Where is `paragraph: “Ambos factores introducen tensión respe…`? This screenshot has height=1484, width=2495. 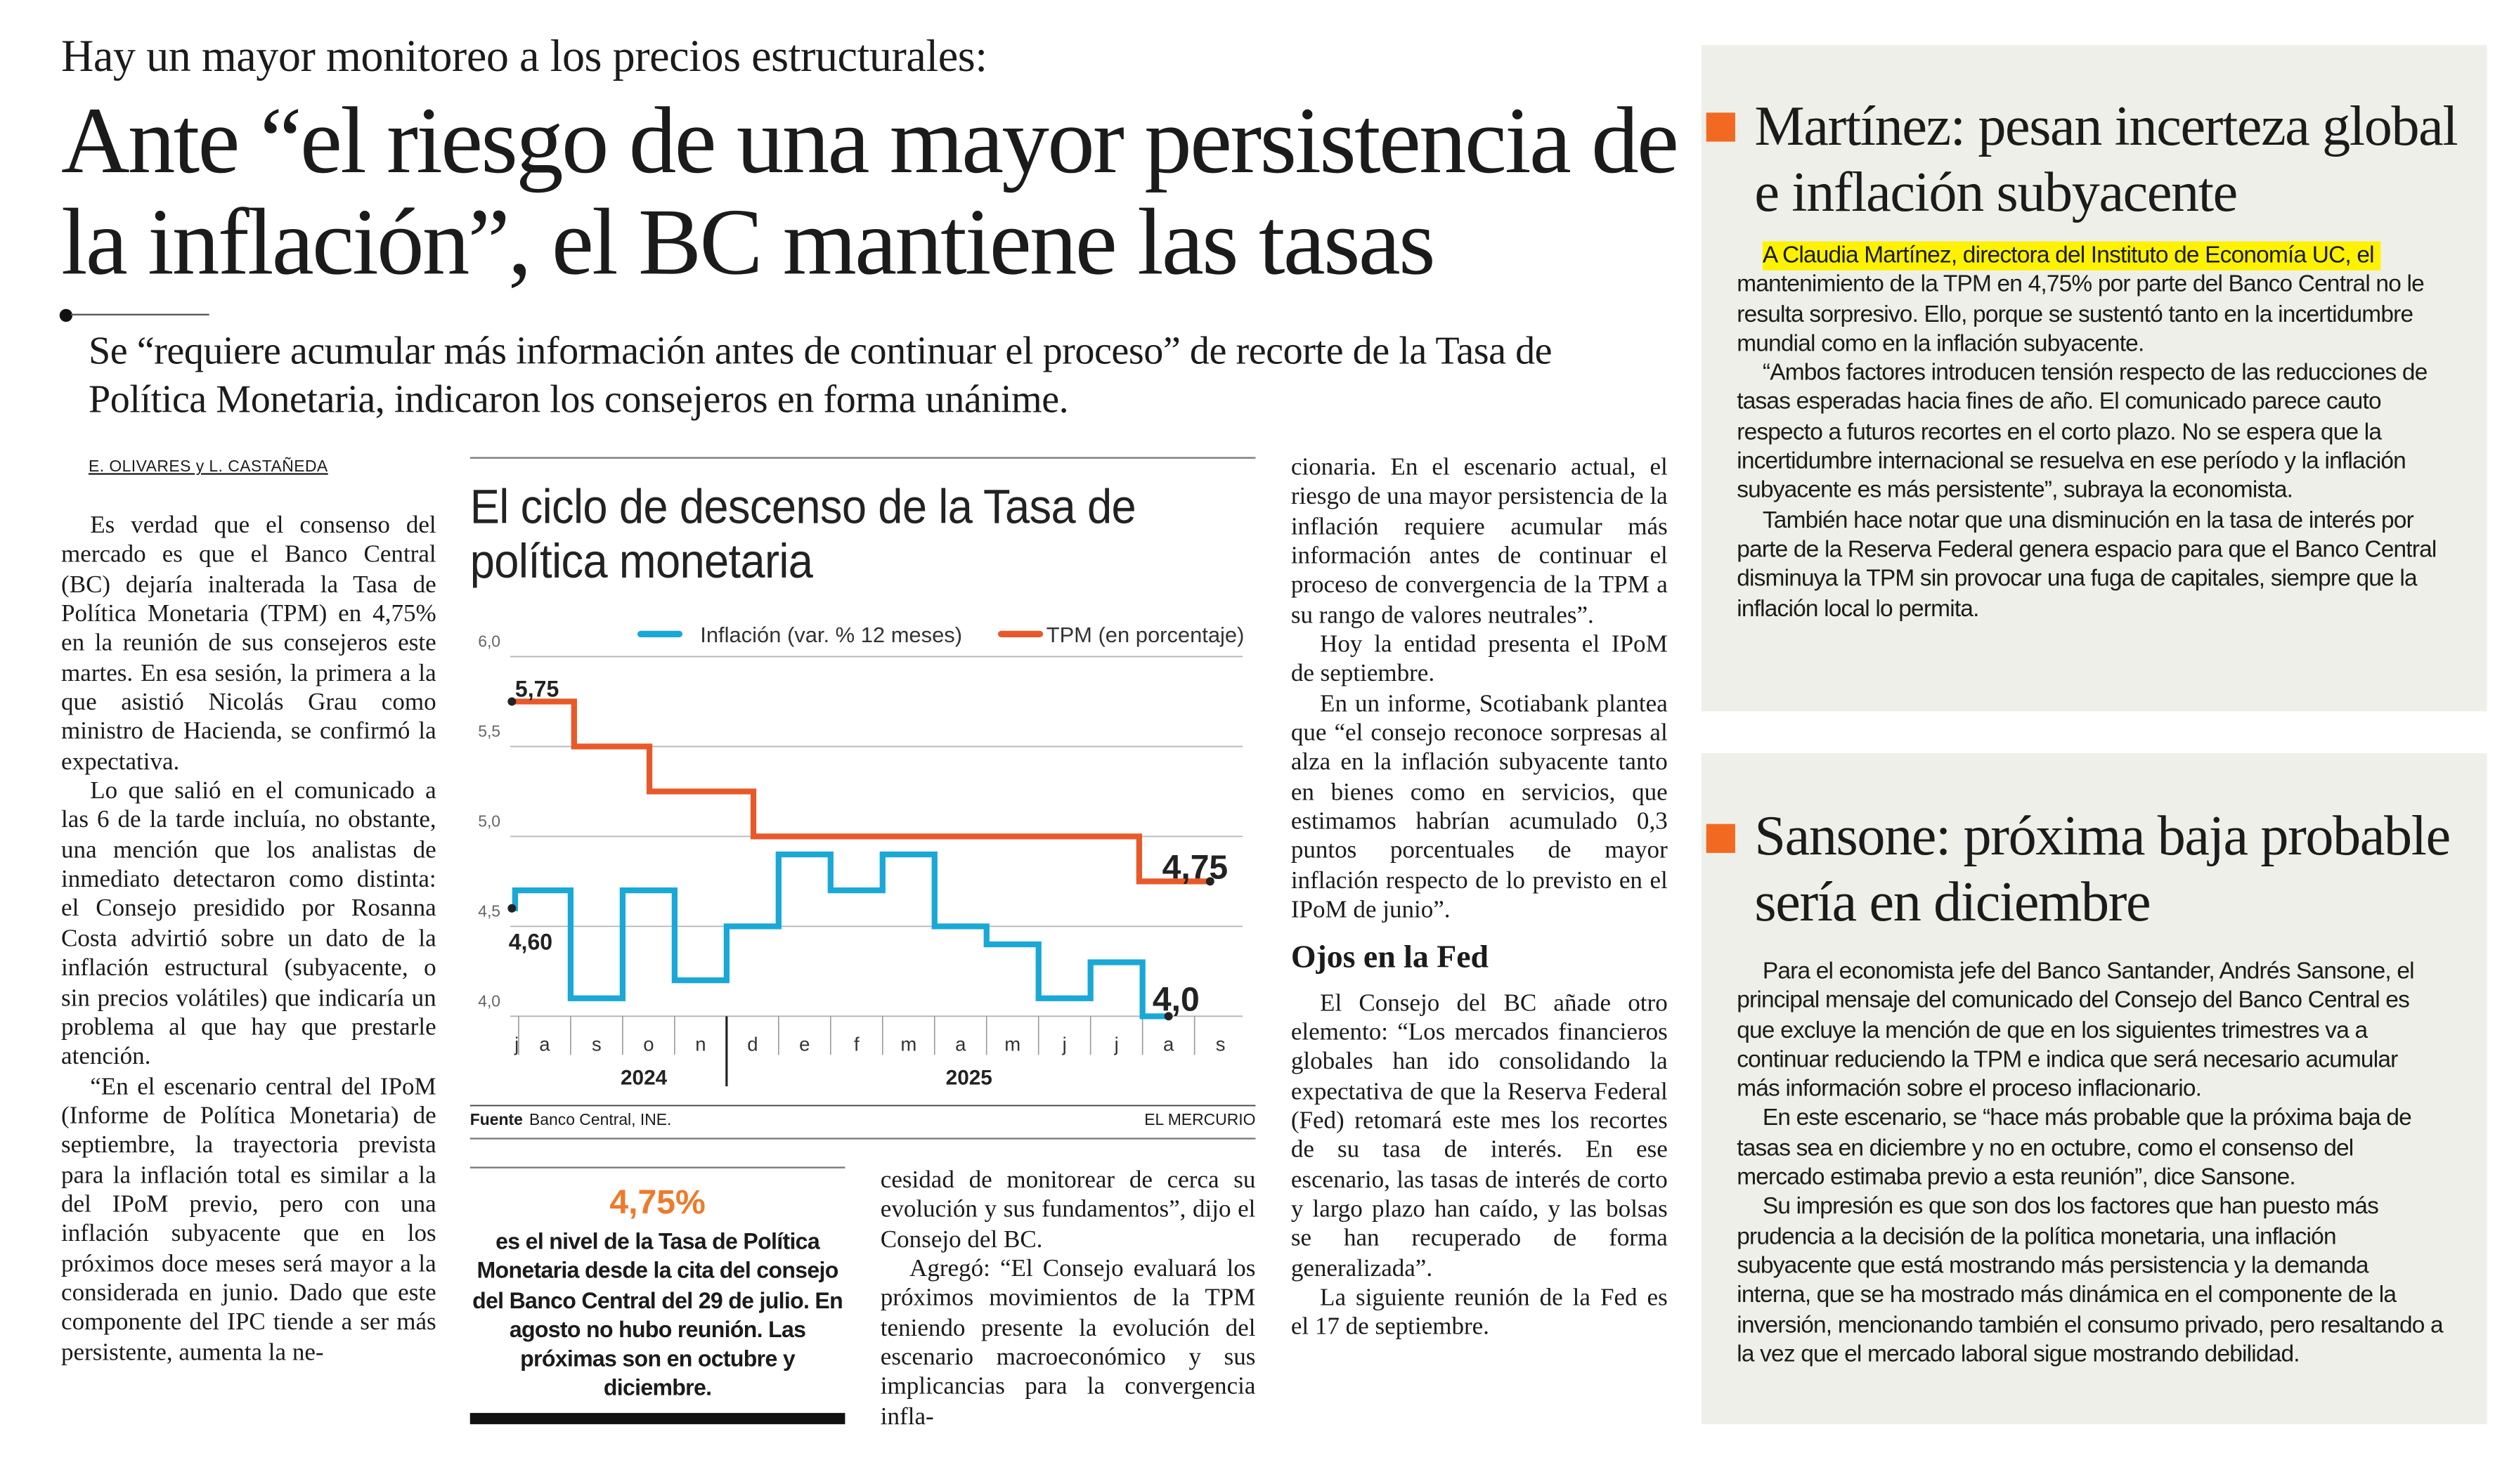 paragraph: “Ambos factores introducen tensión respe… is located at coordinates (2082, 432).